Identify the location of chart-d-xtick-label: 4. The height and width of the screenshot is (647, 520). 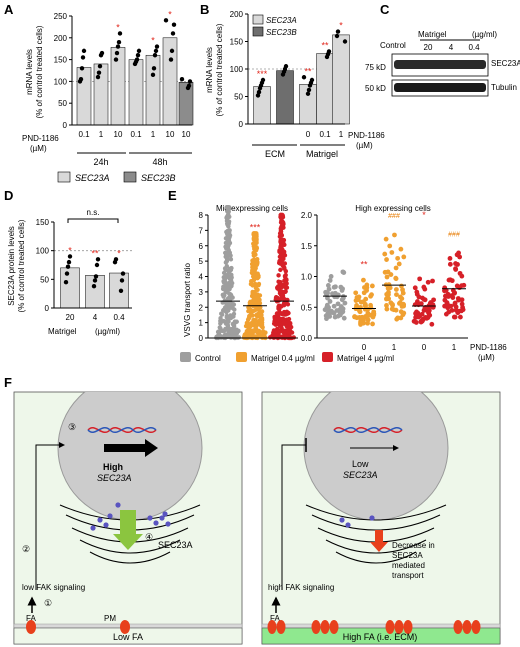
(95, 317).